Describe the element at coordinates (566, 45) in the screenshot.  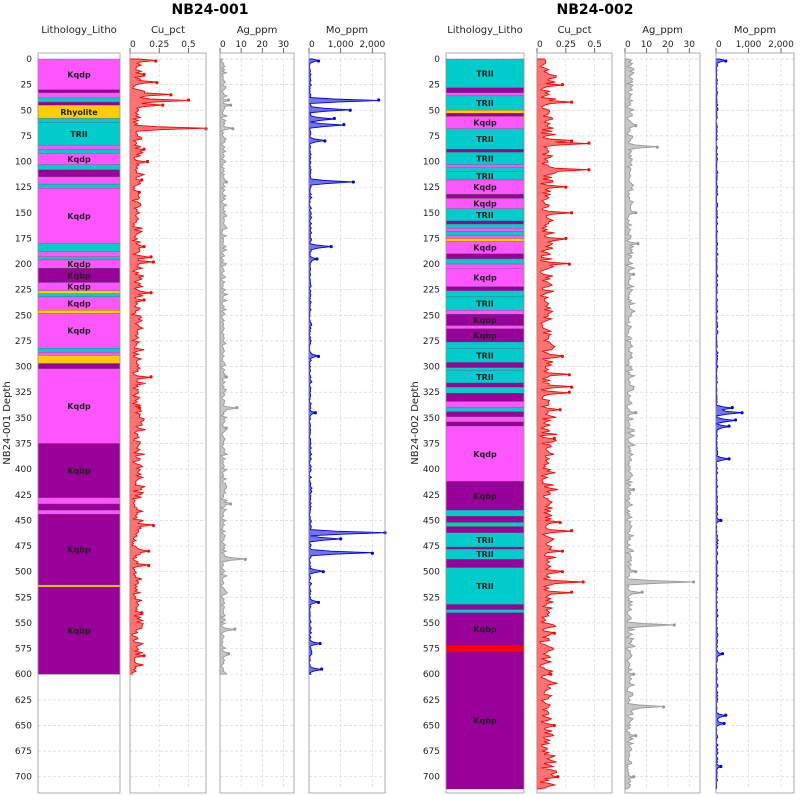
I see `x-tick-label: 0.25` at that location.